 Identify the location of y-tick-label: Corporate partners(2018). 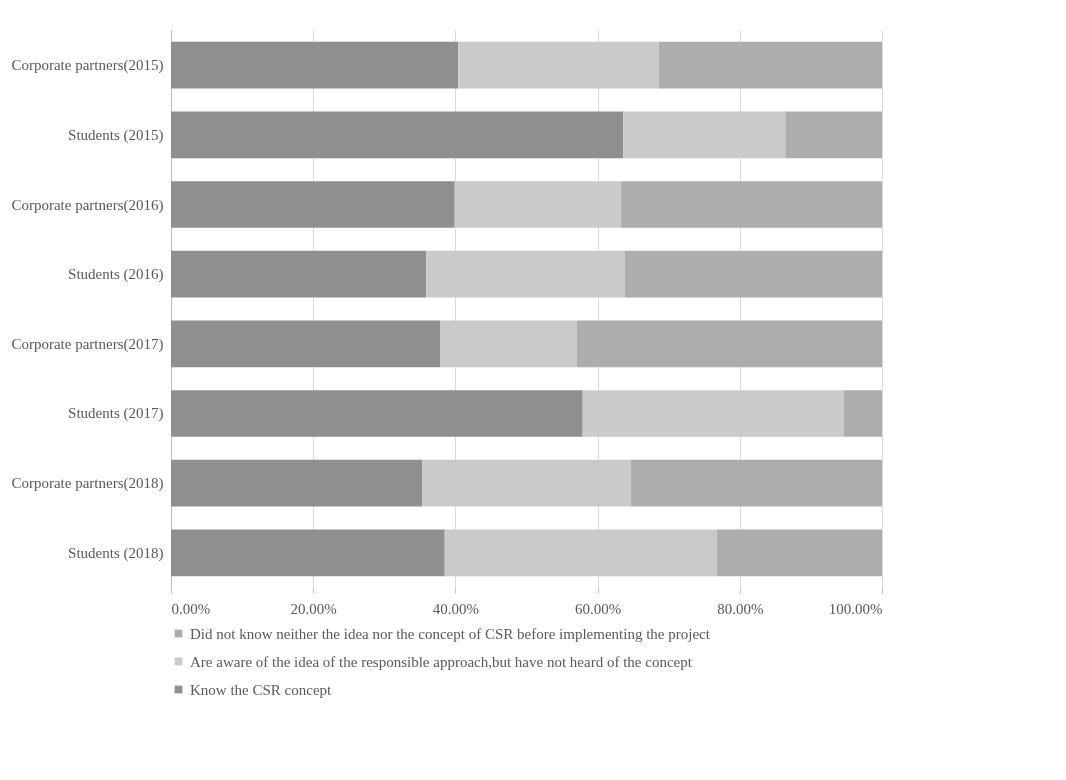
(87, 484).